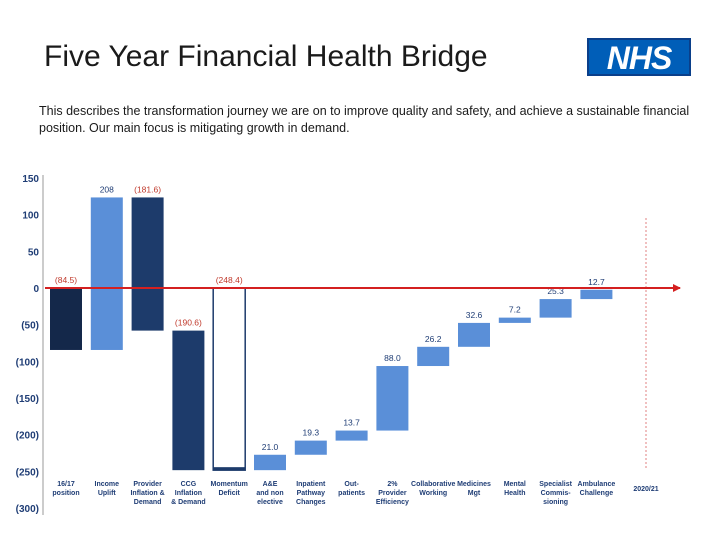  Describe the element at coordinates (433, 489) in the screenshot. I see `category-label: Collaborative Working` at that location.